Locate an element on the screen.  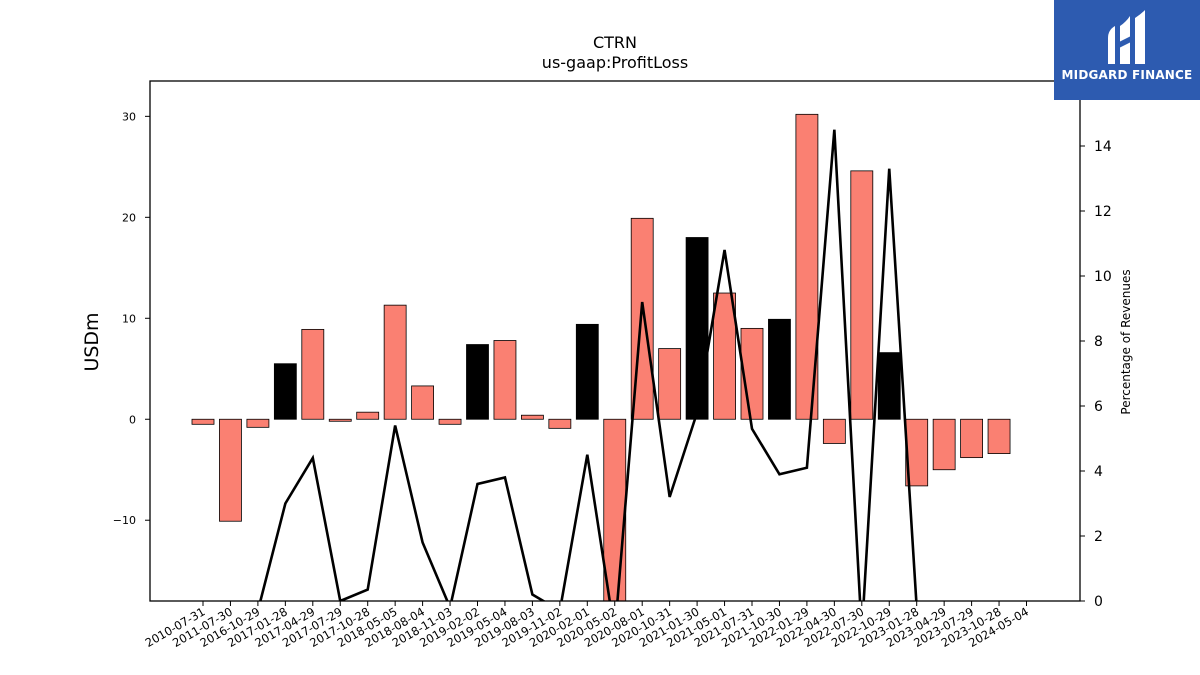
y-axis-right: 0 2 4 6 8 10 12 14 is located at coordinates (1096, 374).